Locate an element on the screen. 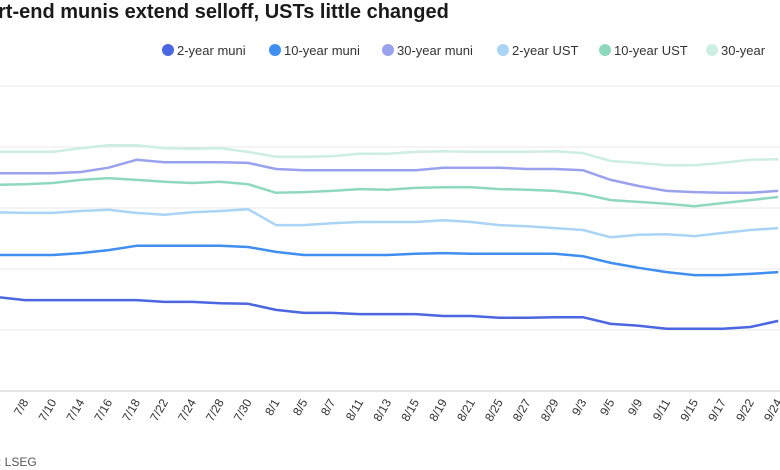  x-tick-label: 7/7 is located at coordinates (2, 407).